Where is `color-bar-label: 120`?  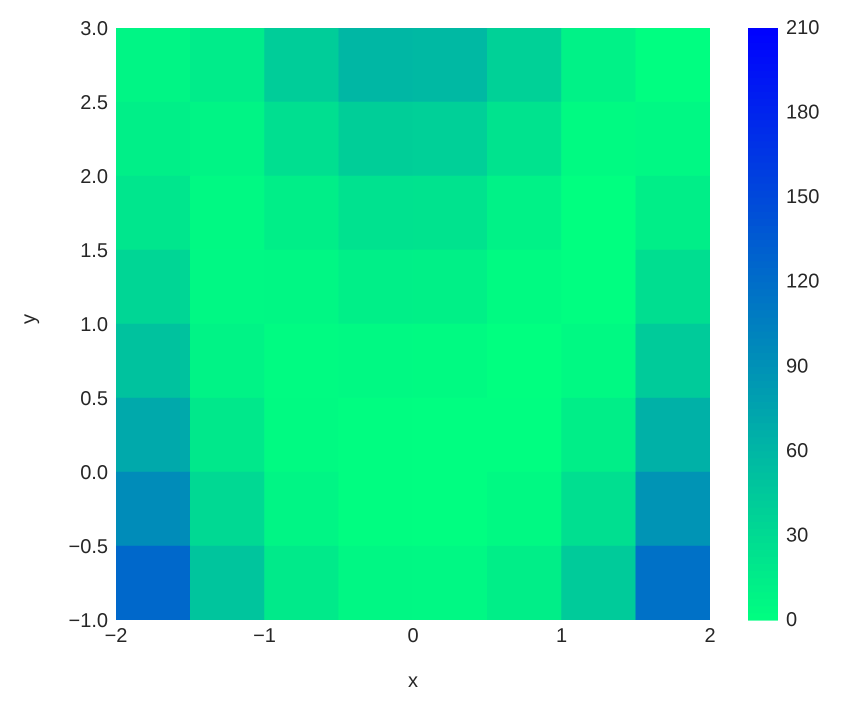
color-bar-label: 120 is located at coordinates (803, 281).